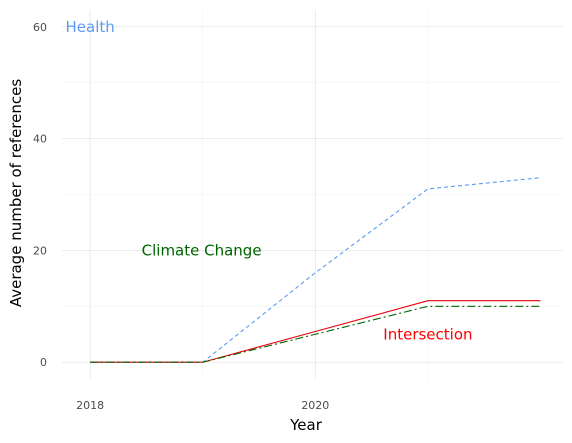  What do you see at coordinates (40, 250) in the screenshot?
I see `y-tick-label: 20` at bounding box center [40, 250].